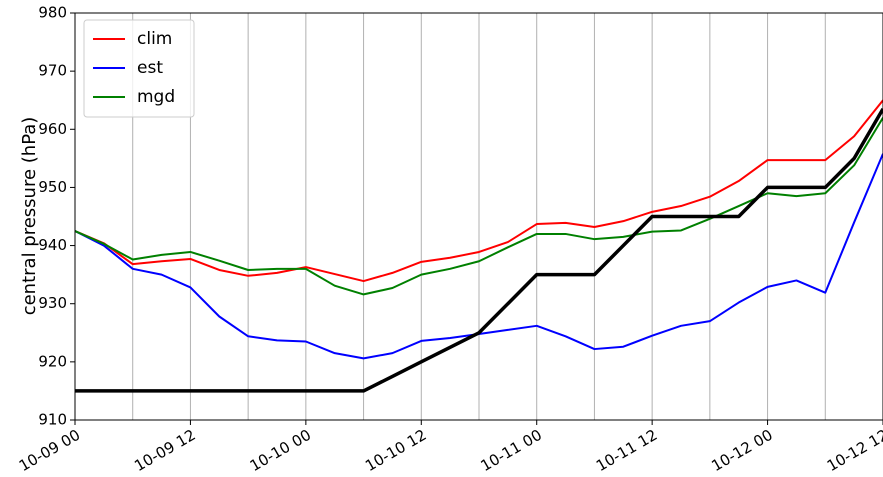 This screenshot has height=477, width=883. What do you see at coordinates (29, 216) in the screenshot?
I see `y-axis-label: central pressure (hPa)` at bounding box center [29, 216].